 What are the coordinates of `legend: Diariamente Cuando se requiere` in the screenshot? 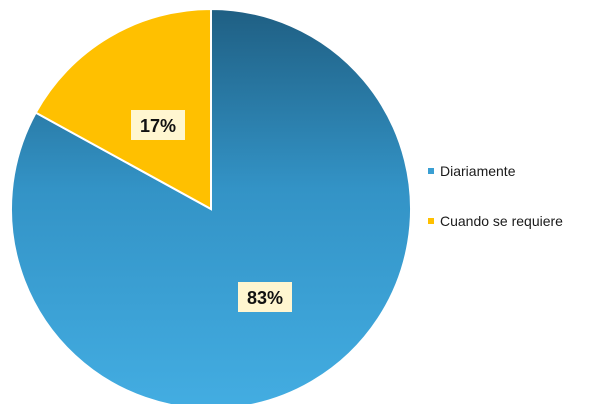 It's located at (495, 210).